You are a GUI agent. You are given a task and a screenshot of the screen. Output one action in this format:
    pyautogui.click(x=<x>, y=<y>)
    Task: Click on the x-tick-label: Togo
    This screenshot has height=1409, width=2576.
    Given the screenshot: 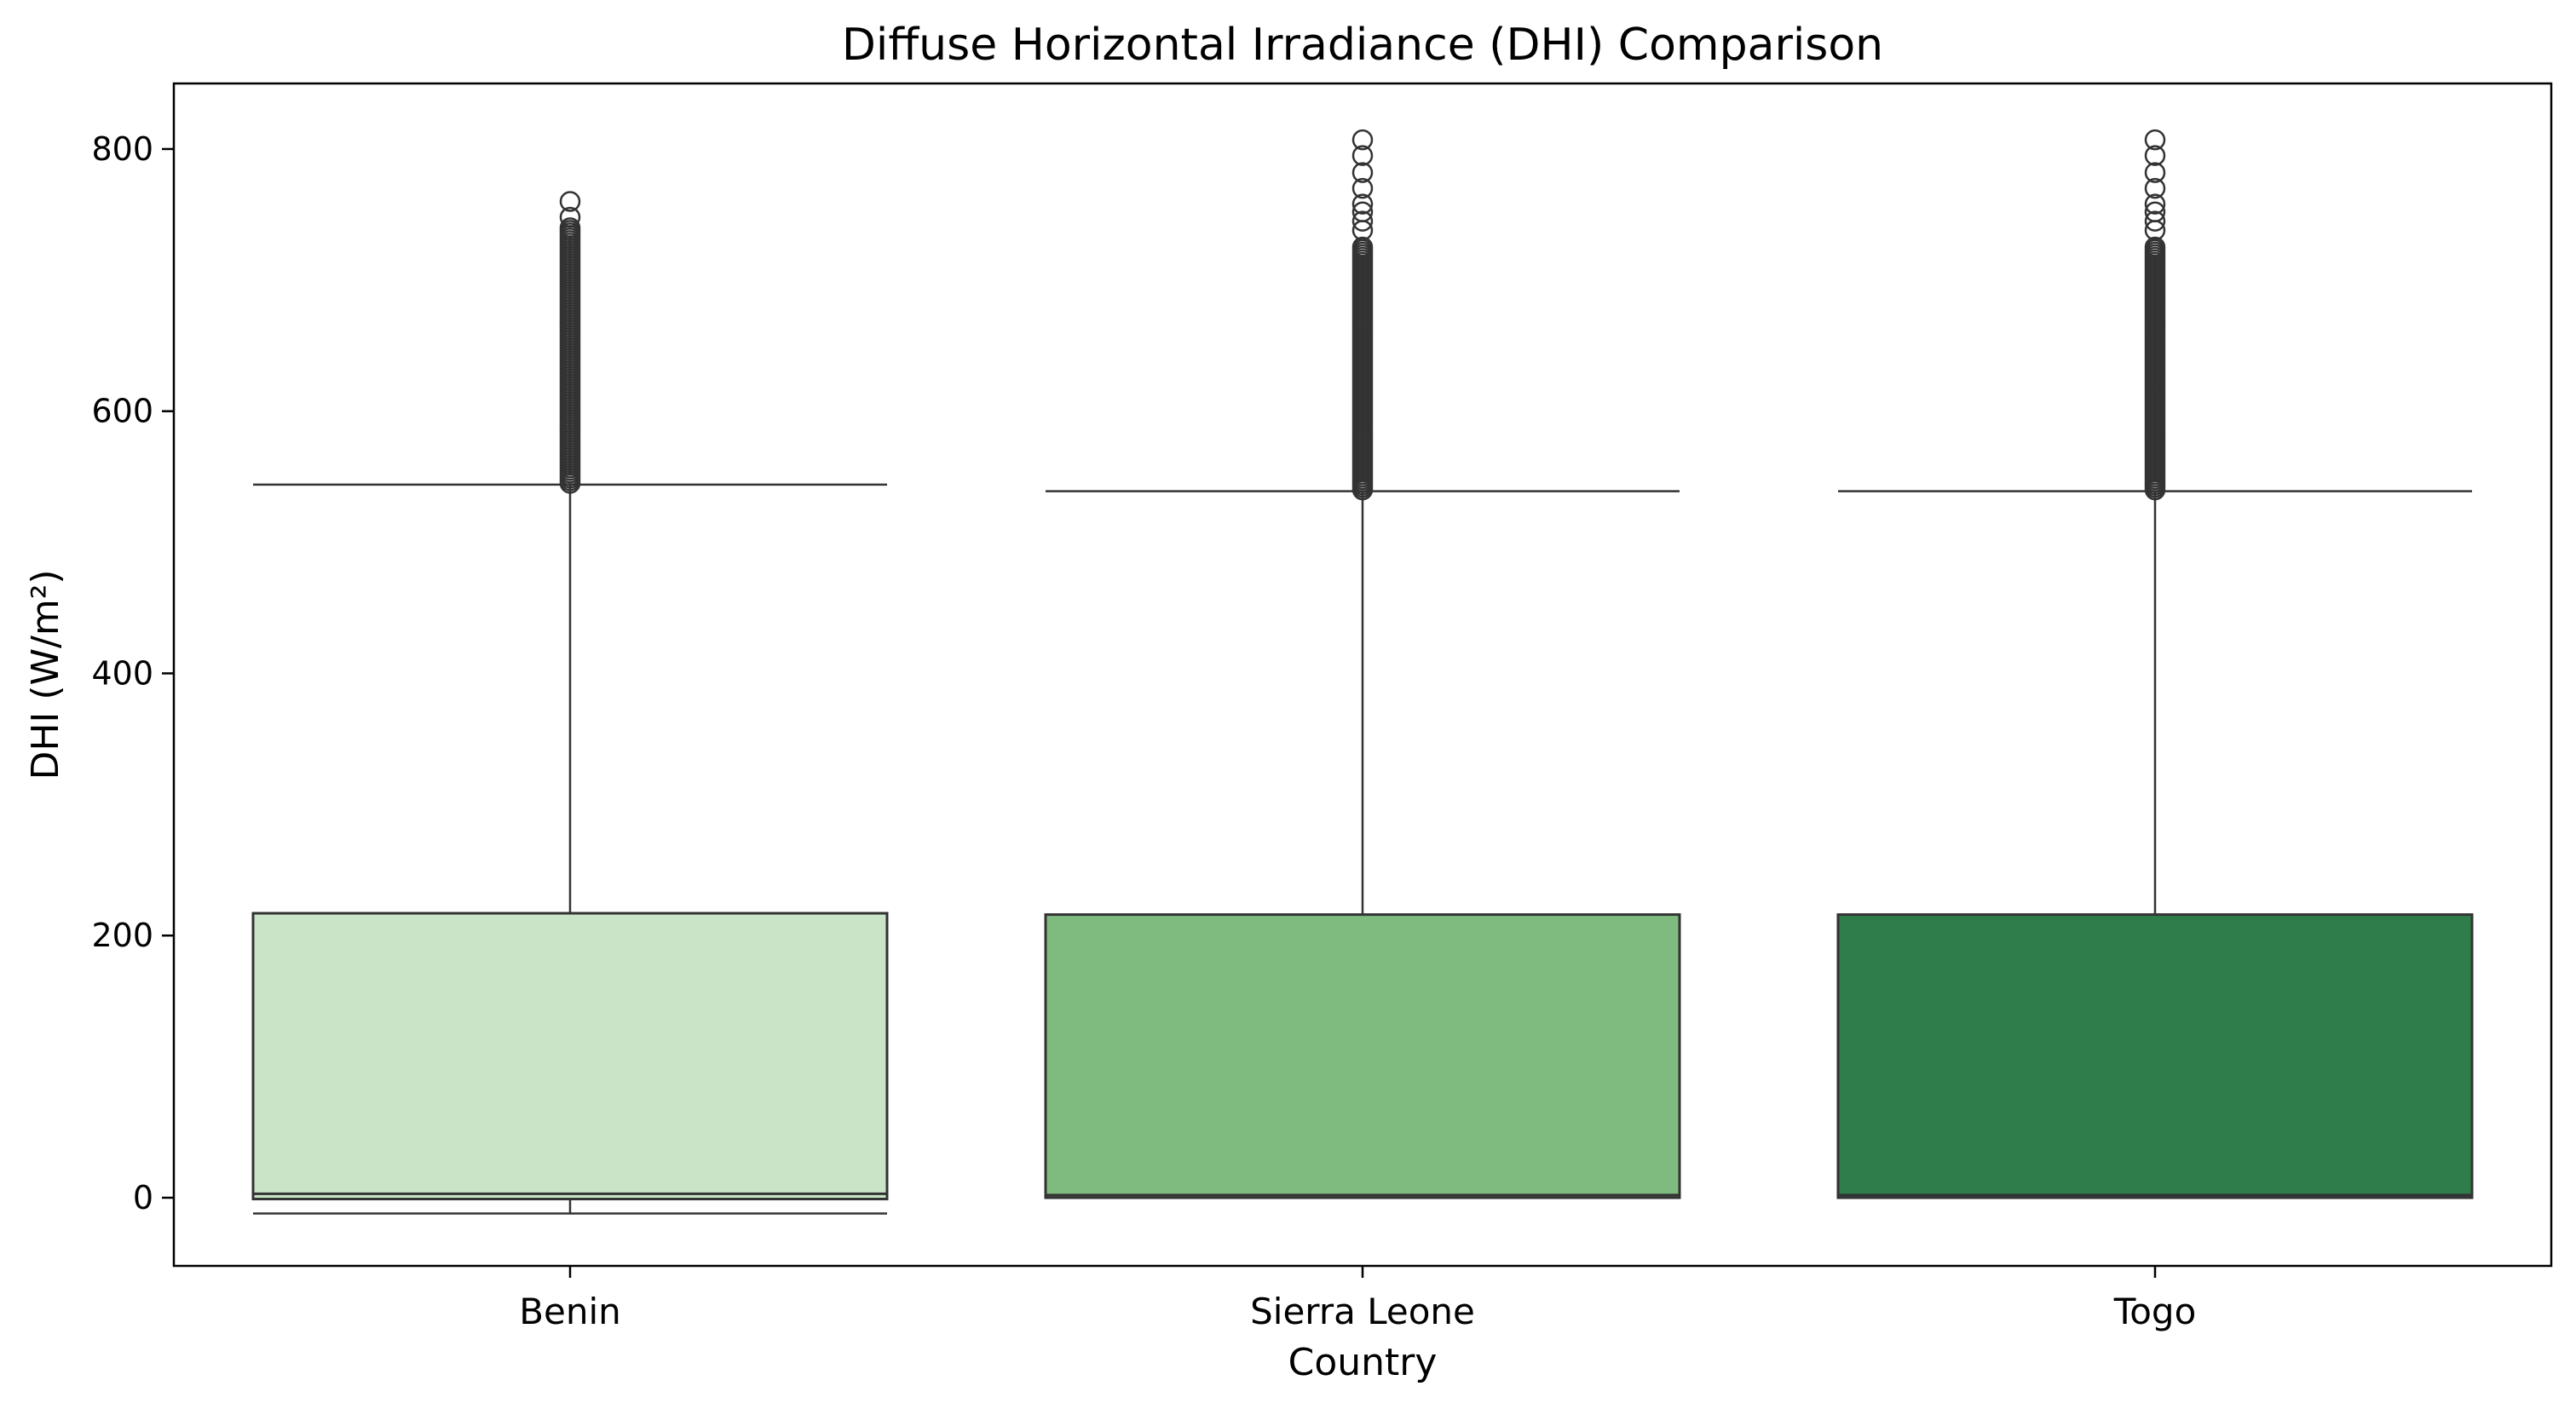 What is the action you would take?
    pyautogui.click(x=2155, y=1311)
    